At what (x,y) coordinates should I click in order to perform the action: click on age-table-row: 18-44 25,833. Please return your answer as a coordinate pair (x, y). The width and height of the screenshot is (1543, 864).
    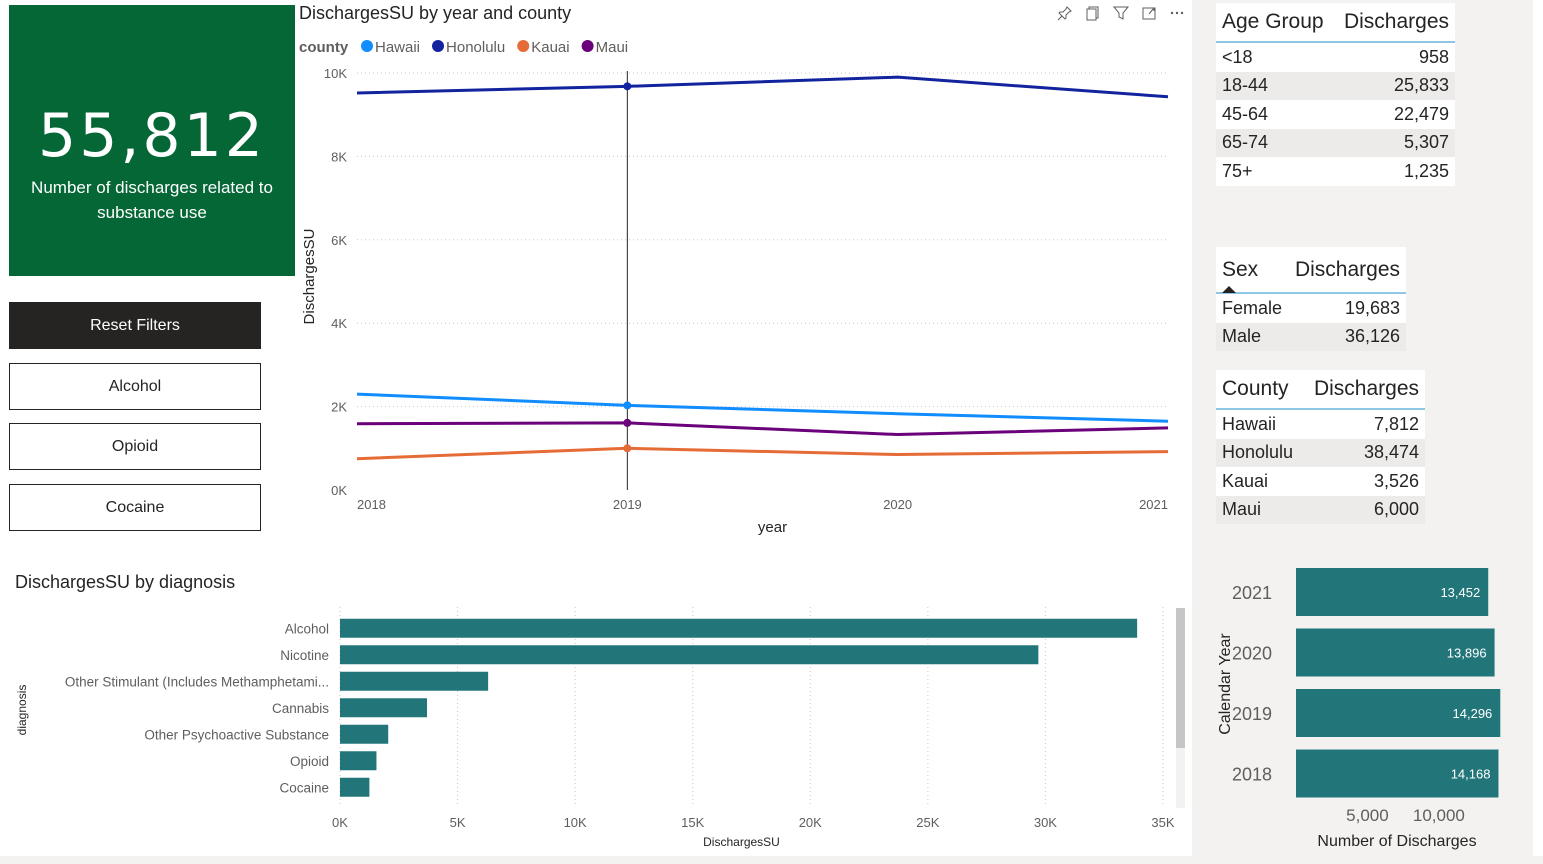
    Looking at the image, I should click on (1335, 85).